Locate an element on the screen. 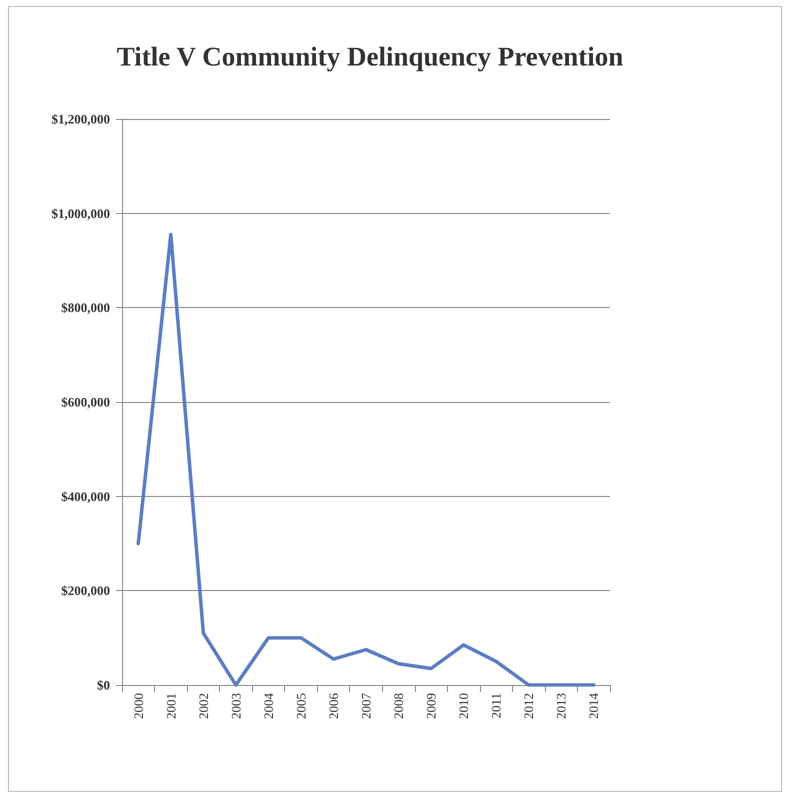 The height and width of the screenshot is (796, 792). y-tick-label: $0 is located at coordinates (103, 685).